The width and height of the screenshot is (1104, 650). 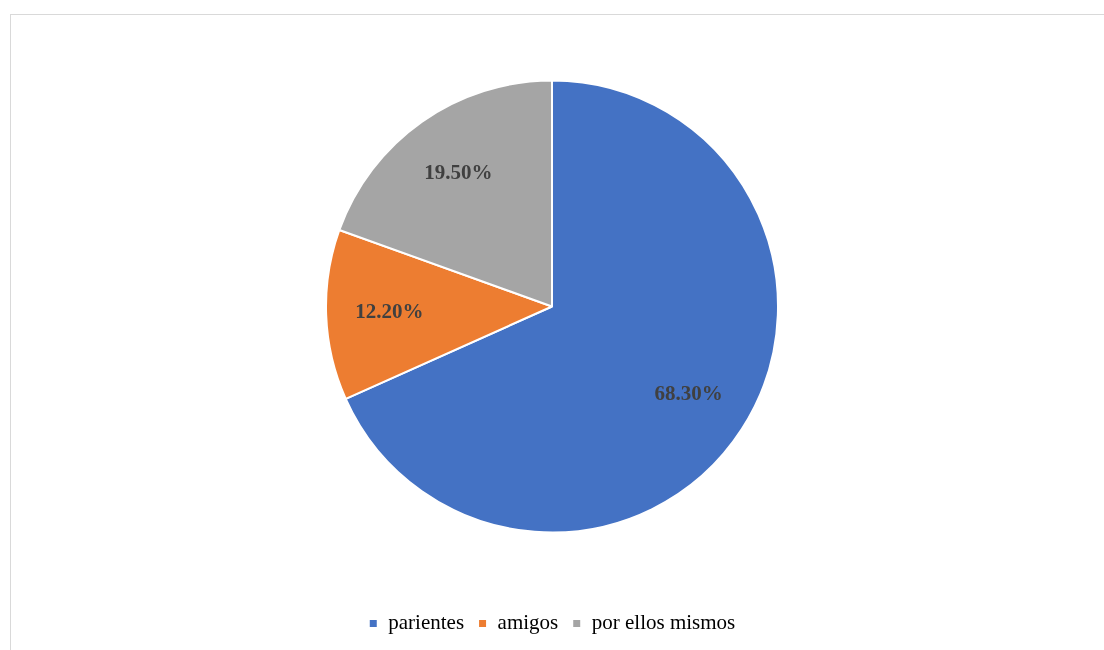 I want to click on legend-label: amigos, so click(x=528, y=622).